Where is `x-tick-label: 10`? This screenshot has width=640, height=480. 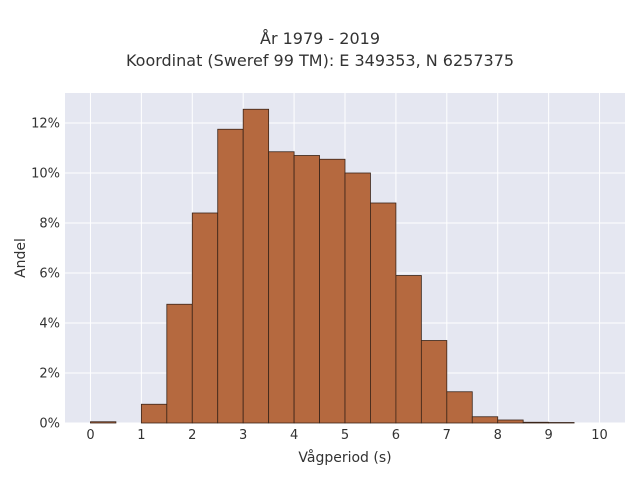 x-tick-label: 10 is located at coordinates (599, 435).